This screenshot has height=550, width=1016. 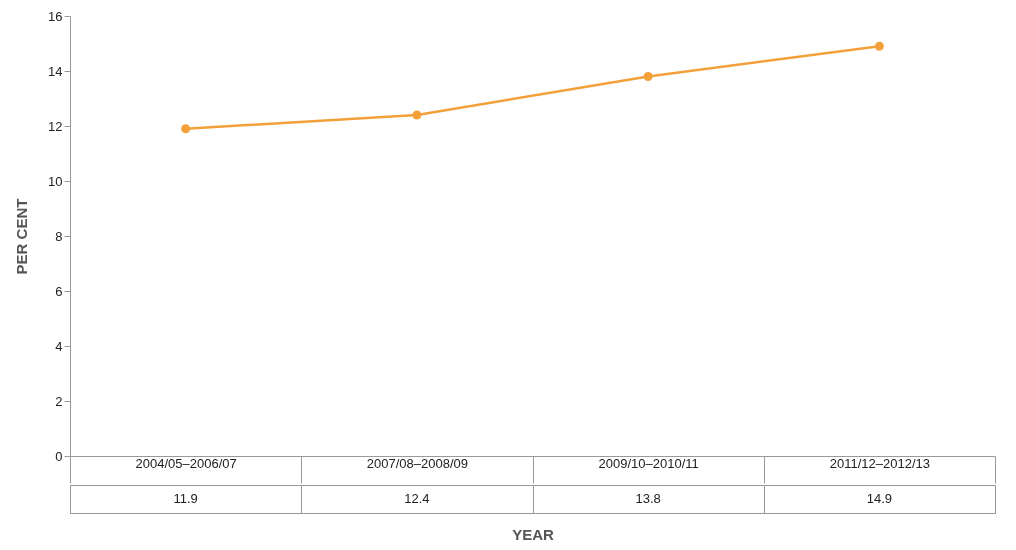 What do you see at coordinates (59, 291) in the screenshot?
I see `y-tick-label: 6` at bounding box center [59, 291].